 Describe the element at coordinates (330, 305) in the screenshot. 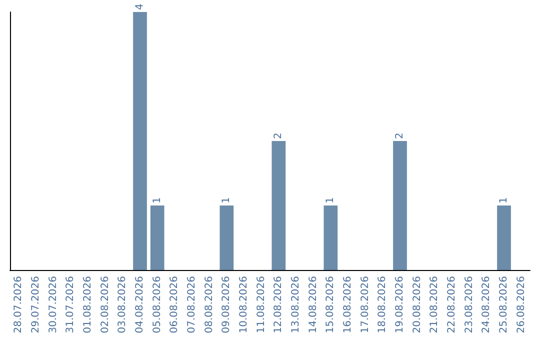

I see `x-tick-label: 15.08.2026` at that location.